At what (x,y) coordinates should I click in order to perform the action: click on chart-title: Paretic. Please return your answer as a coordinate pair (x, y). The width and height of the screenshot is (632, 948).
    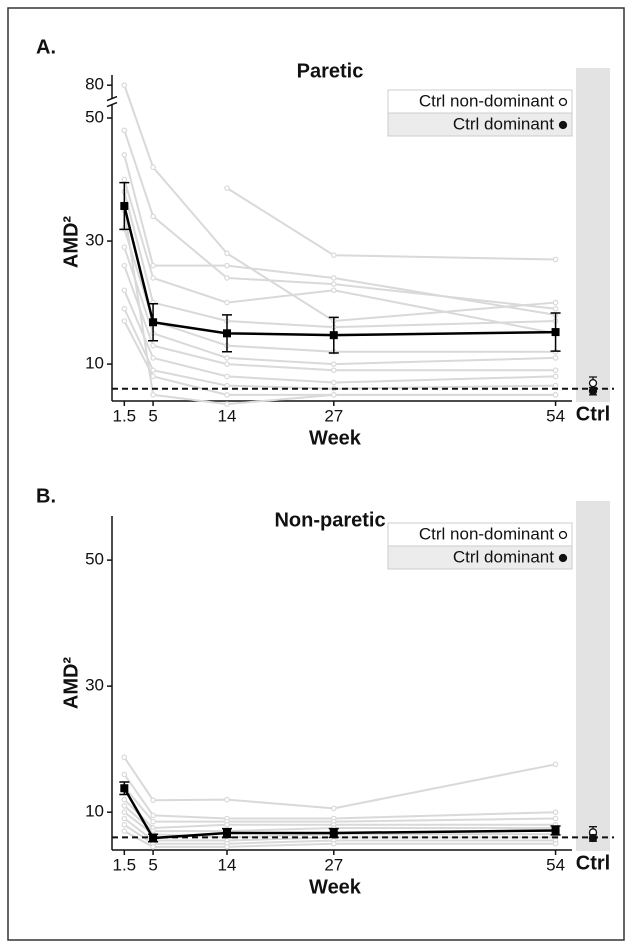
    Looking at the image, I should click on (330, 71).